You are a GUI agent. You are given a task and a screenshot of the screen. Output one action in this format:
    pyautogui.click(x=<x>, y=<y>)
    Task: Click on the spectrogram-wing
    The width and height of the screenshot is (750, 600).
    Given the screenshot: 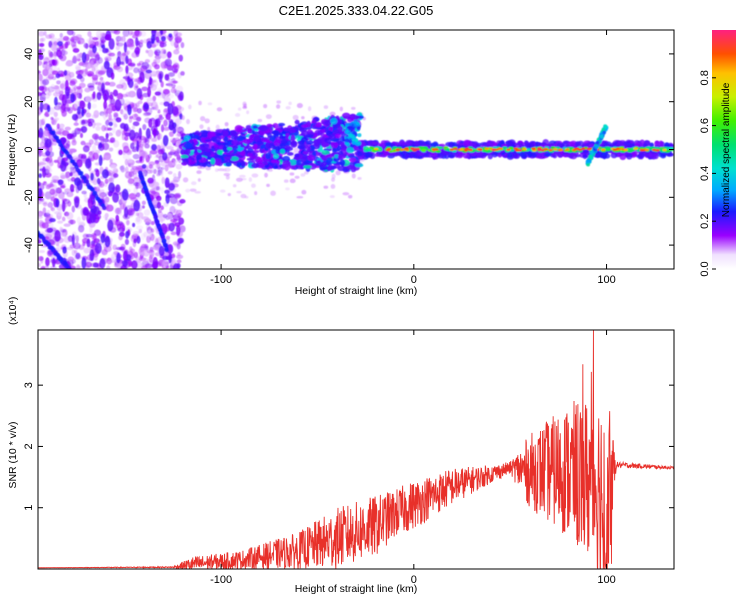 What is the action you would take?
    pyautogui.click(x=597, y=142)
    